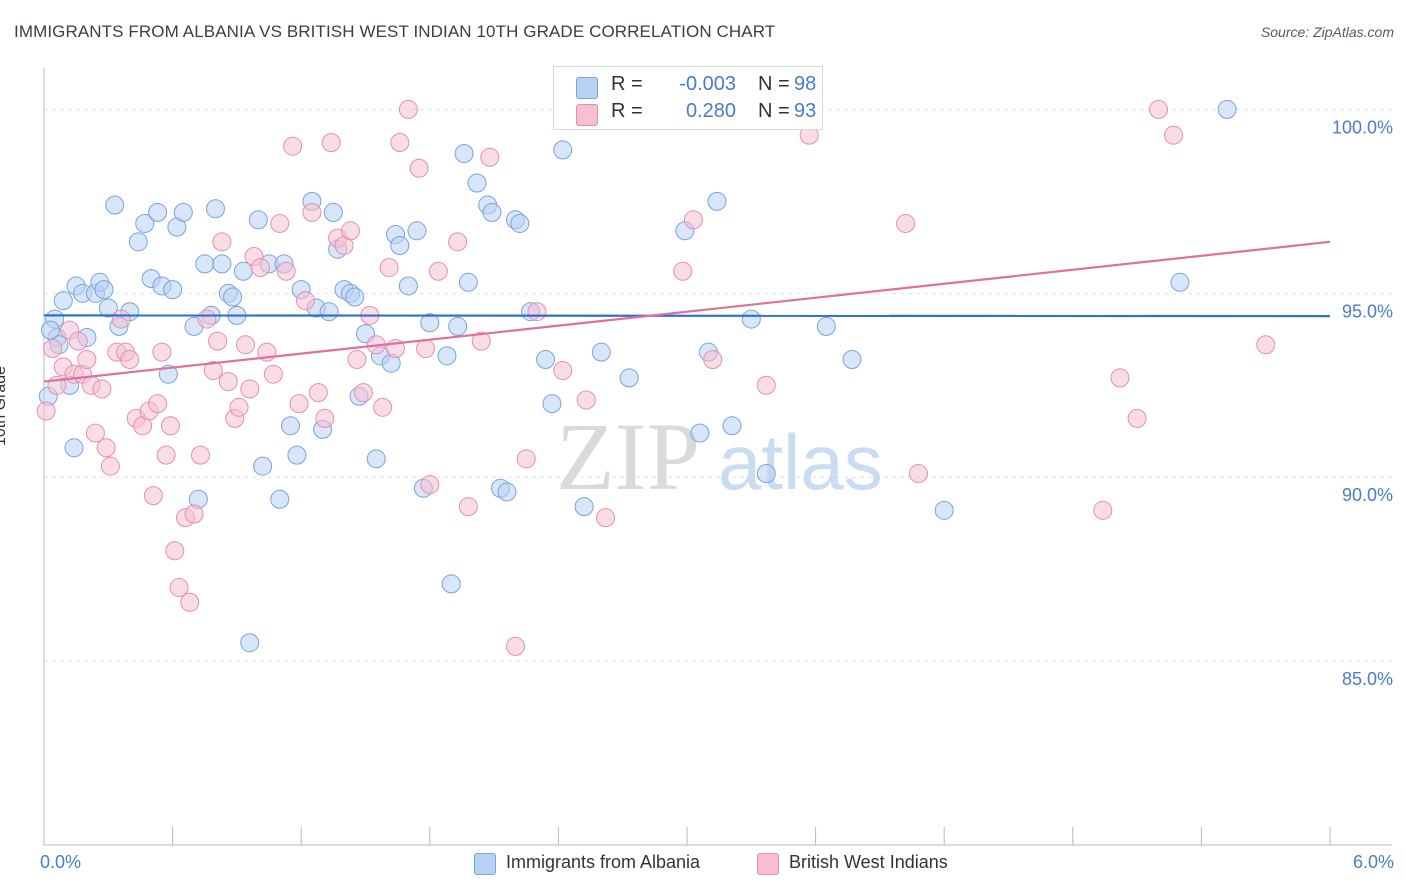 Image resolution: width=1406 pixels, height=892 pixels. I want to click on legend-r-value: 0.280, so click(710, 111).